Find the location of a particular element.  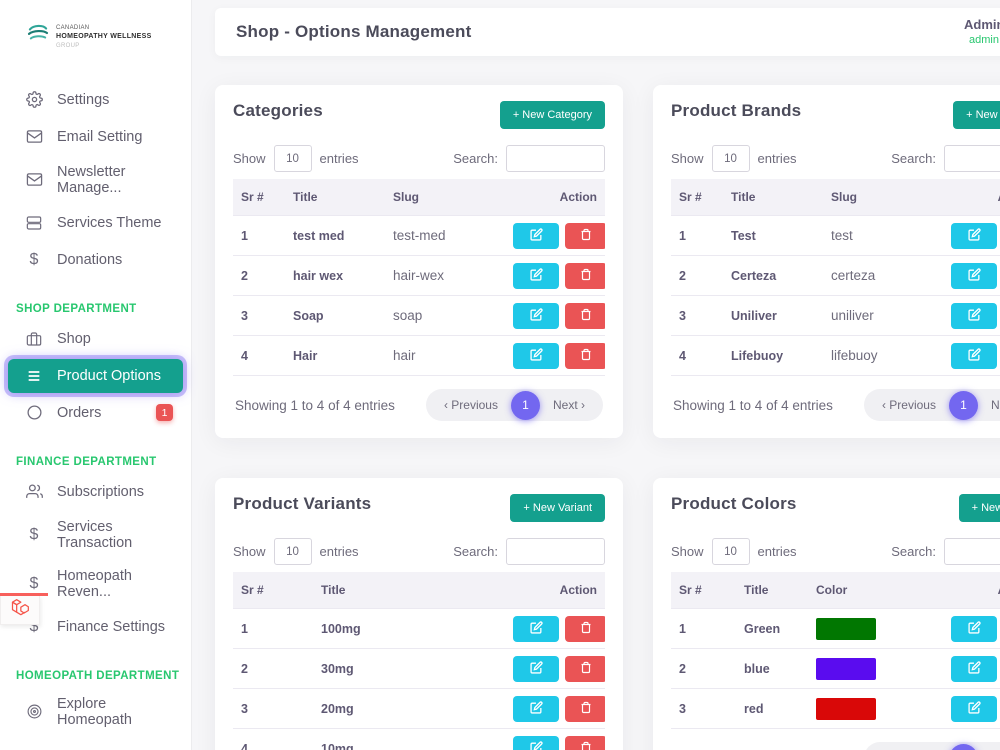

sidebar-item-product-options: Product Options is located at coordinates (95, 375).